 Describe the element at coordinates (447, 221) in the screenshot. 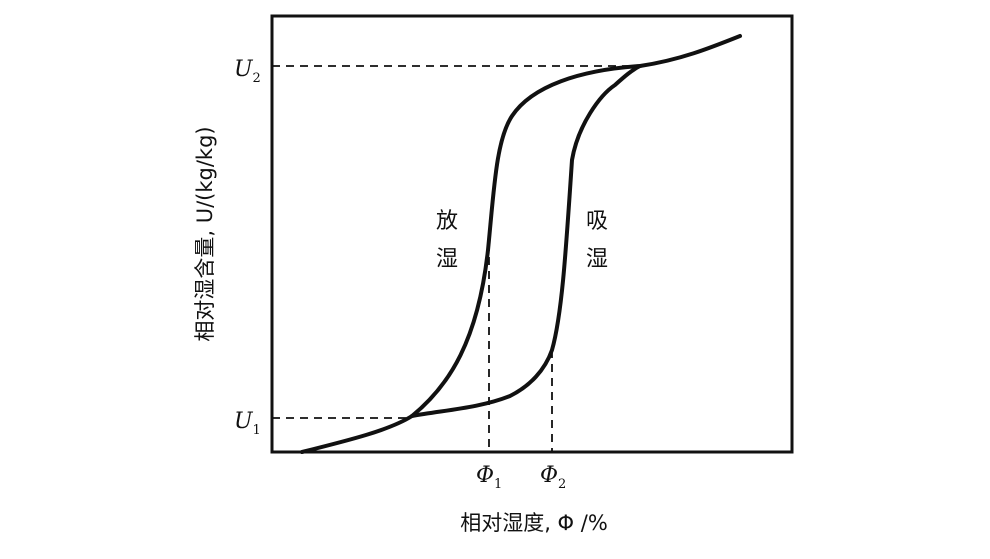

I see `desorption-label-char-1: 放` at that location.